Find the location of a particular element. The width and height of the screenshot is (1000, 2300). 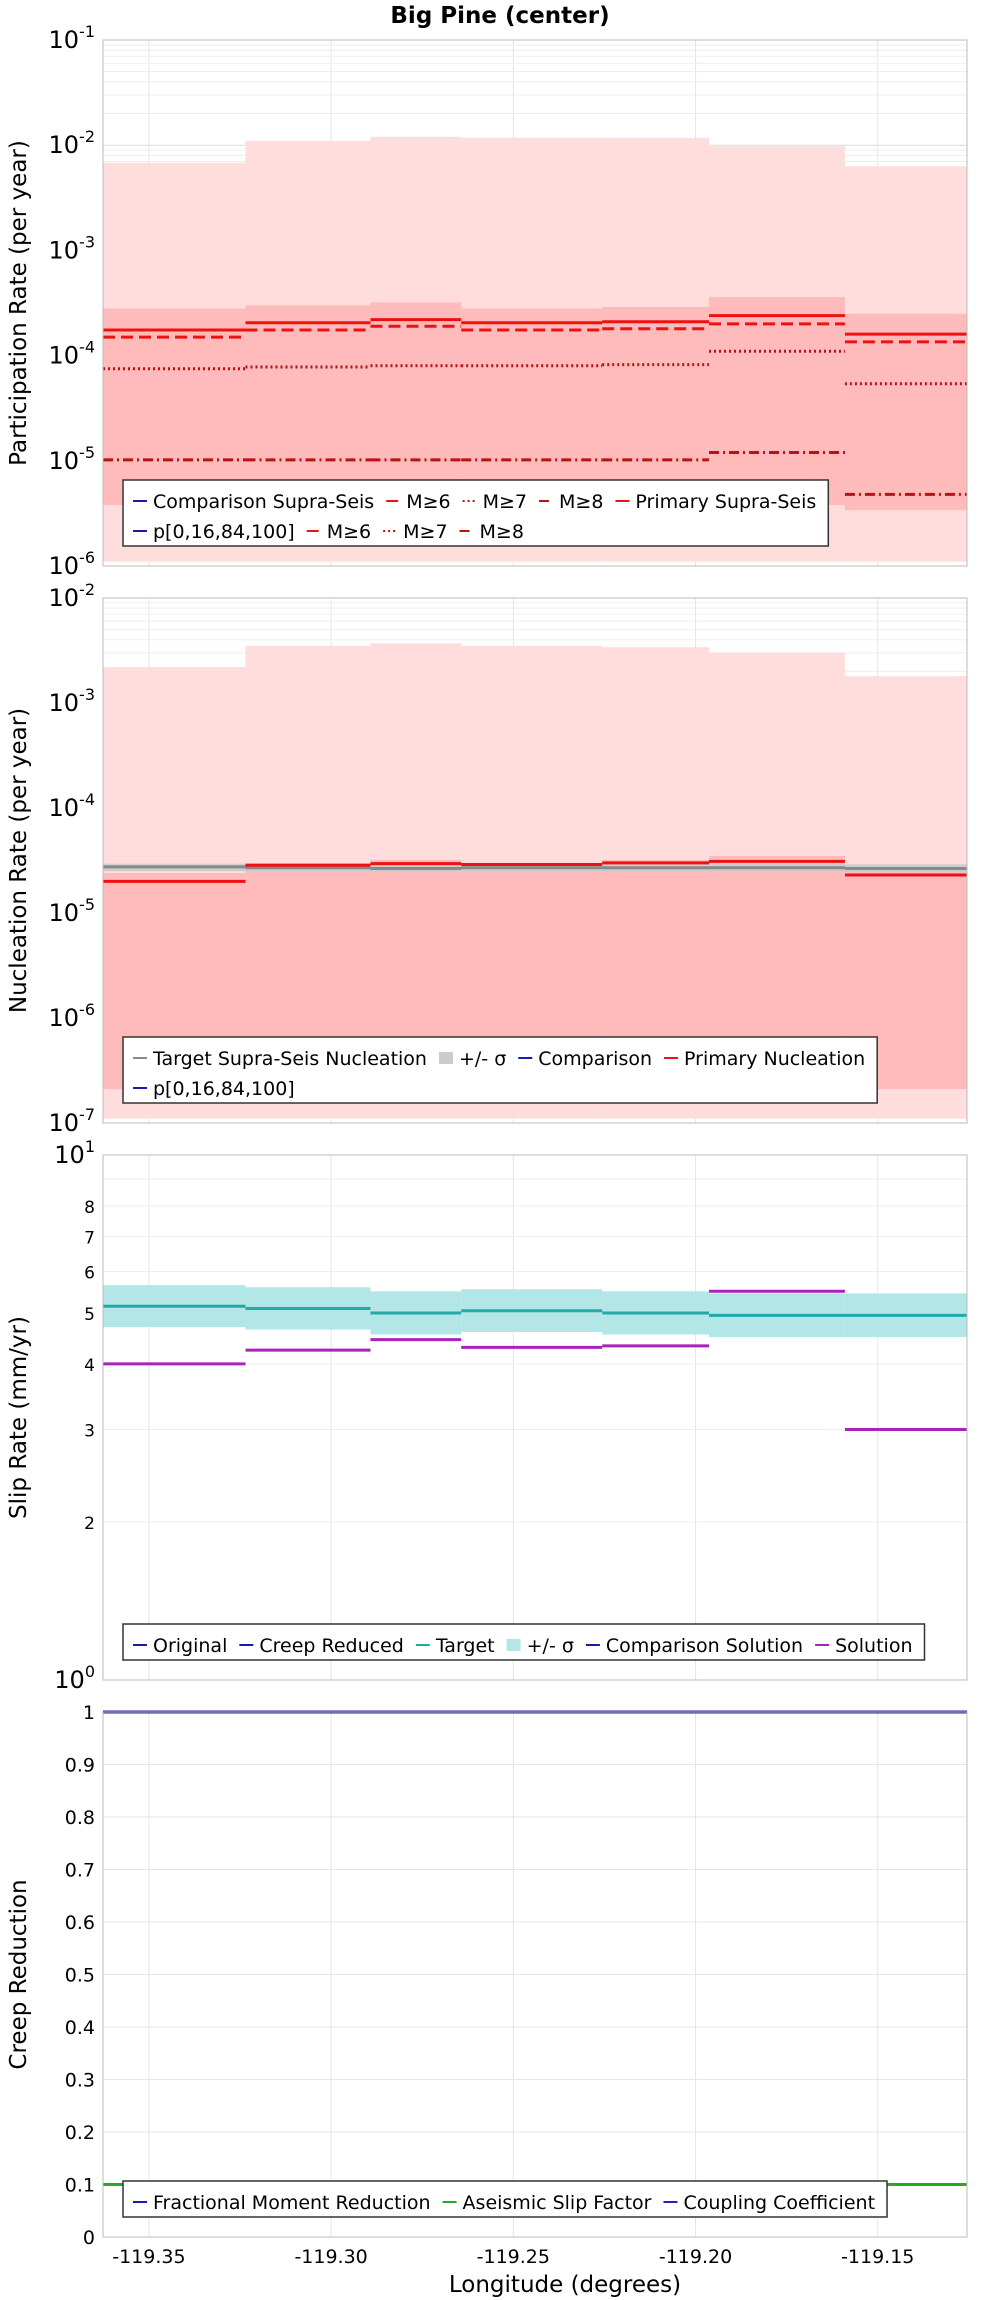

legend-label: Target is located at coordinates (465, 1646).